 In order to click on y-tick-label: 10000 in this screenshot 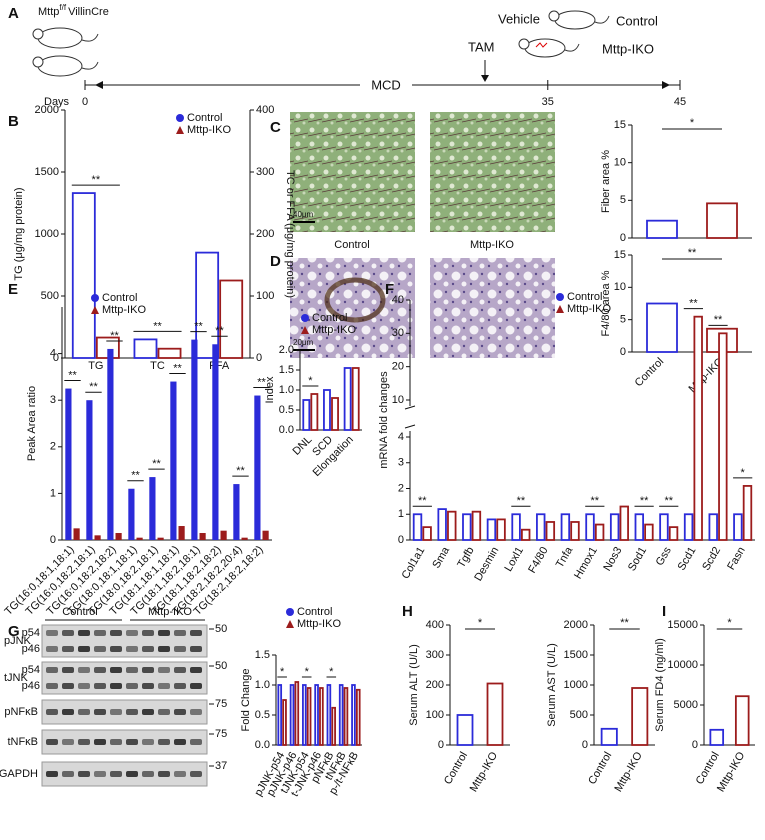, I will do `click(682, 665)`.